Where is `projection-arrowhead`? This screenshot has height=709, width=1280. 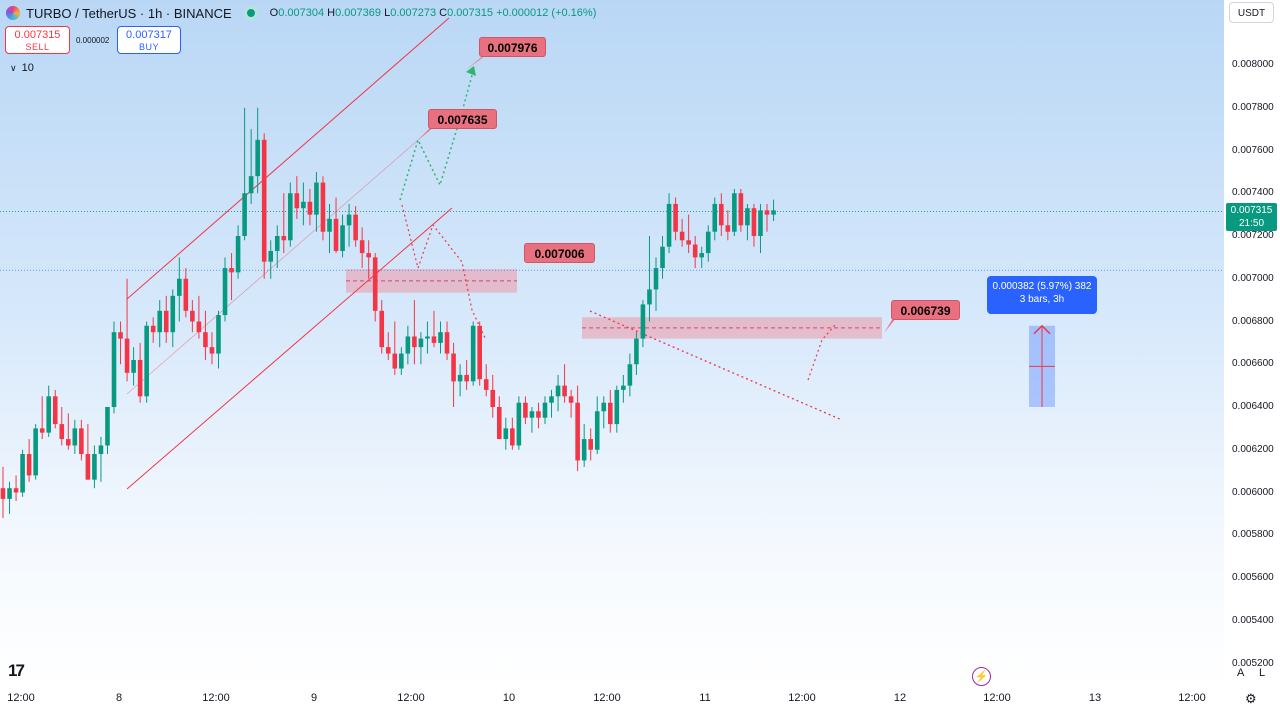
projection-arrowhead is located at coordinates (471, 71).